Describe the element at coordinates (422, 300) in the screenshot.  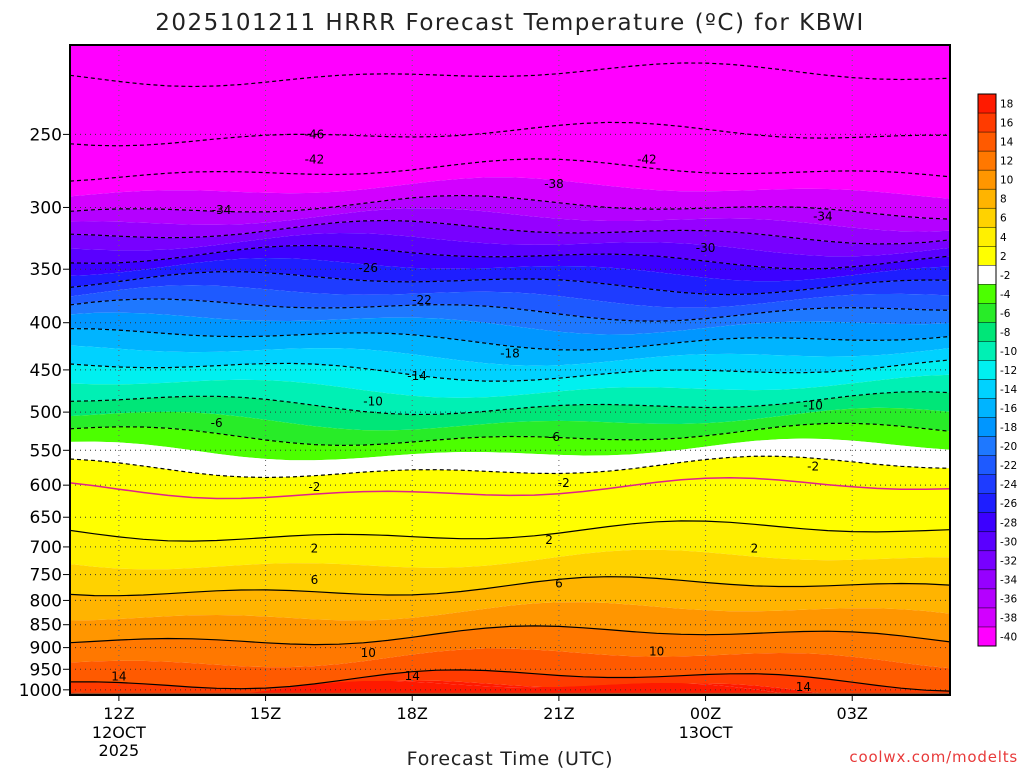
I see `contour-label: -22` at that location.